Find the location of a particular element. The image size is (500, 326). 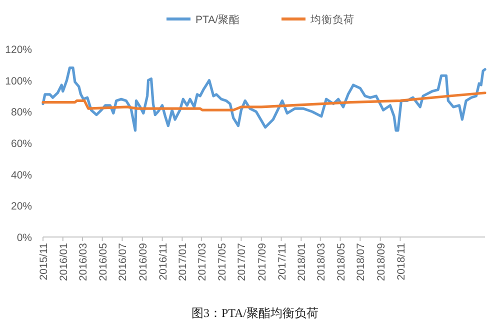

x-tick-label: 2016/09 is located at coordinates (143, 261).